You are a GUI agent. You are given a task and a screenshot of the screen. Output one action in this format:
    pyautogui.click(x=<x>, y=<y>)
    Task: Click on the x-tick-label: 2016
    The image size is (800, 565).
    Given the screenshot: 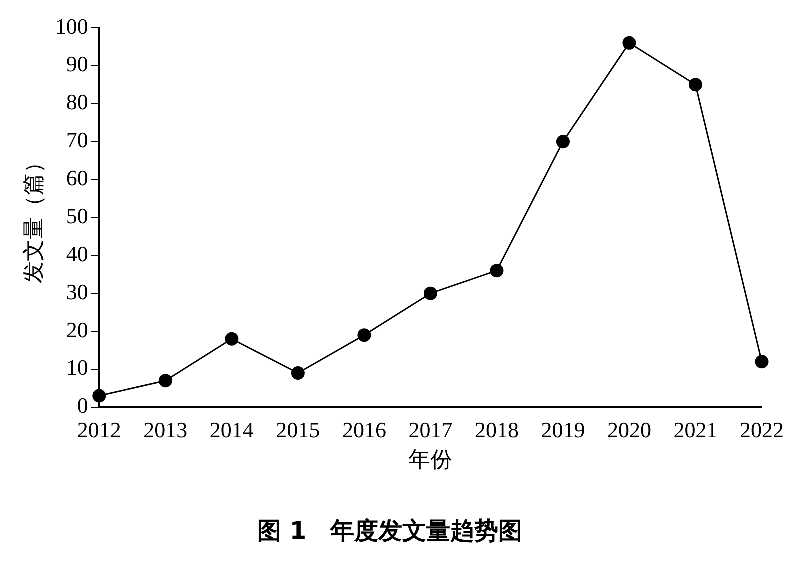 What is the action you would take?
    pyautogui.click(x=364, y=429)
    